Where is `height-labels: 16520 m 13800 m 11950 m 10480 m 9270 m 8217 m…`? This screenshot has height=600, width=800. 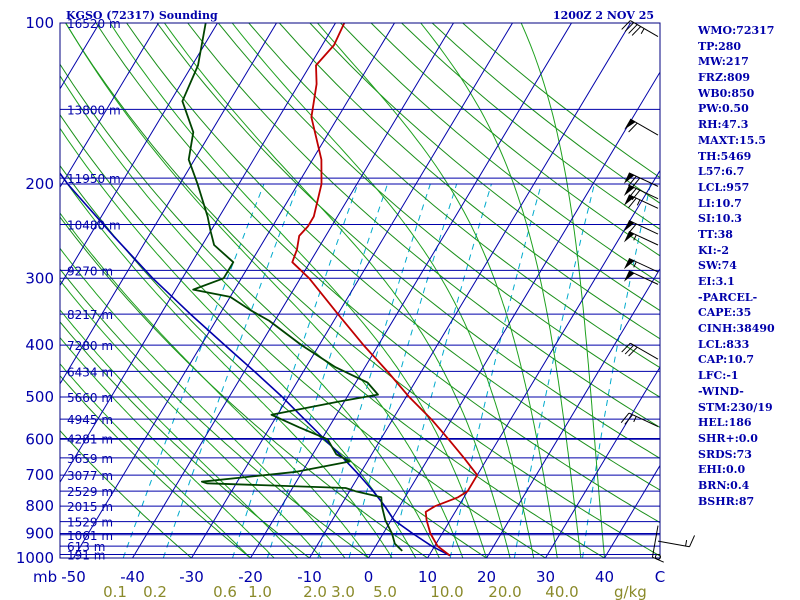 height-labels: 16520 m 13800 m 11950 m 10480 m 9270 m 8217 m… is located at coordinates (94, 289).